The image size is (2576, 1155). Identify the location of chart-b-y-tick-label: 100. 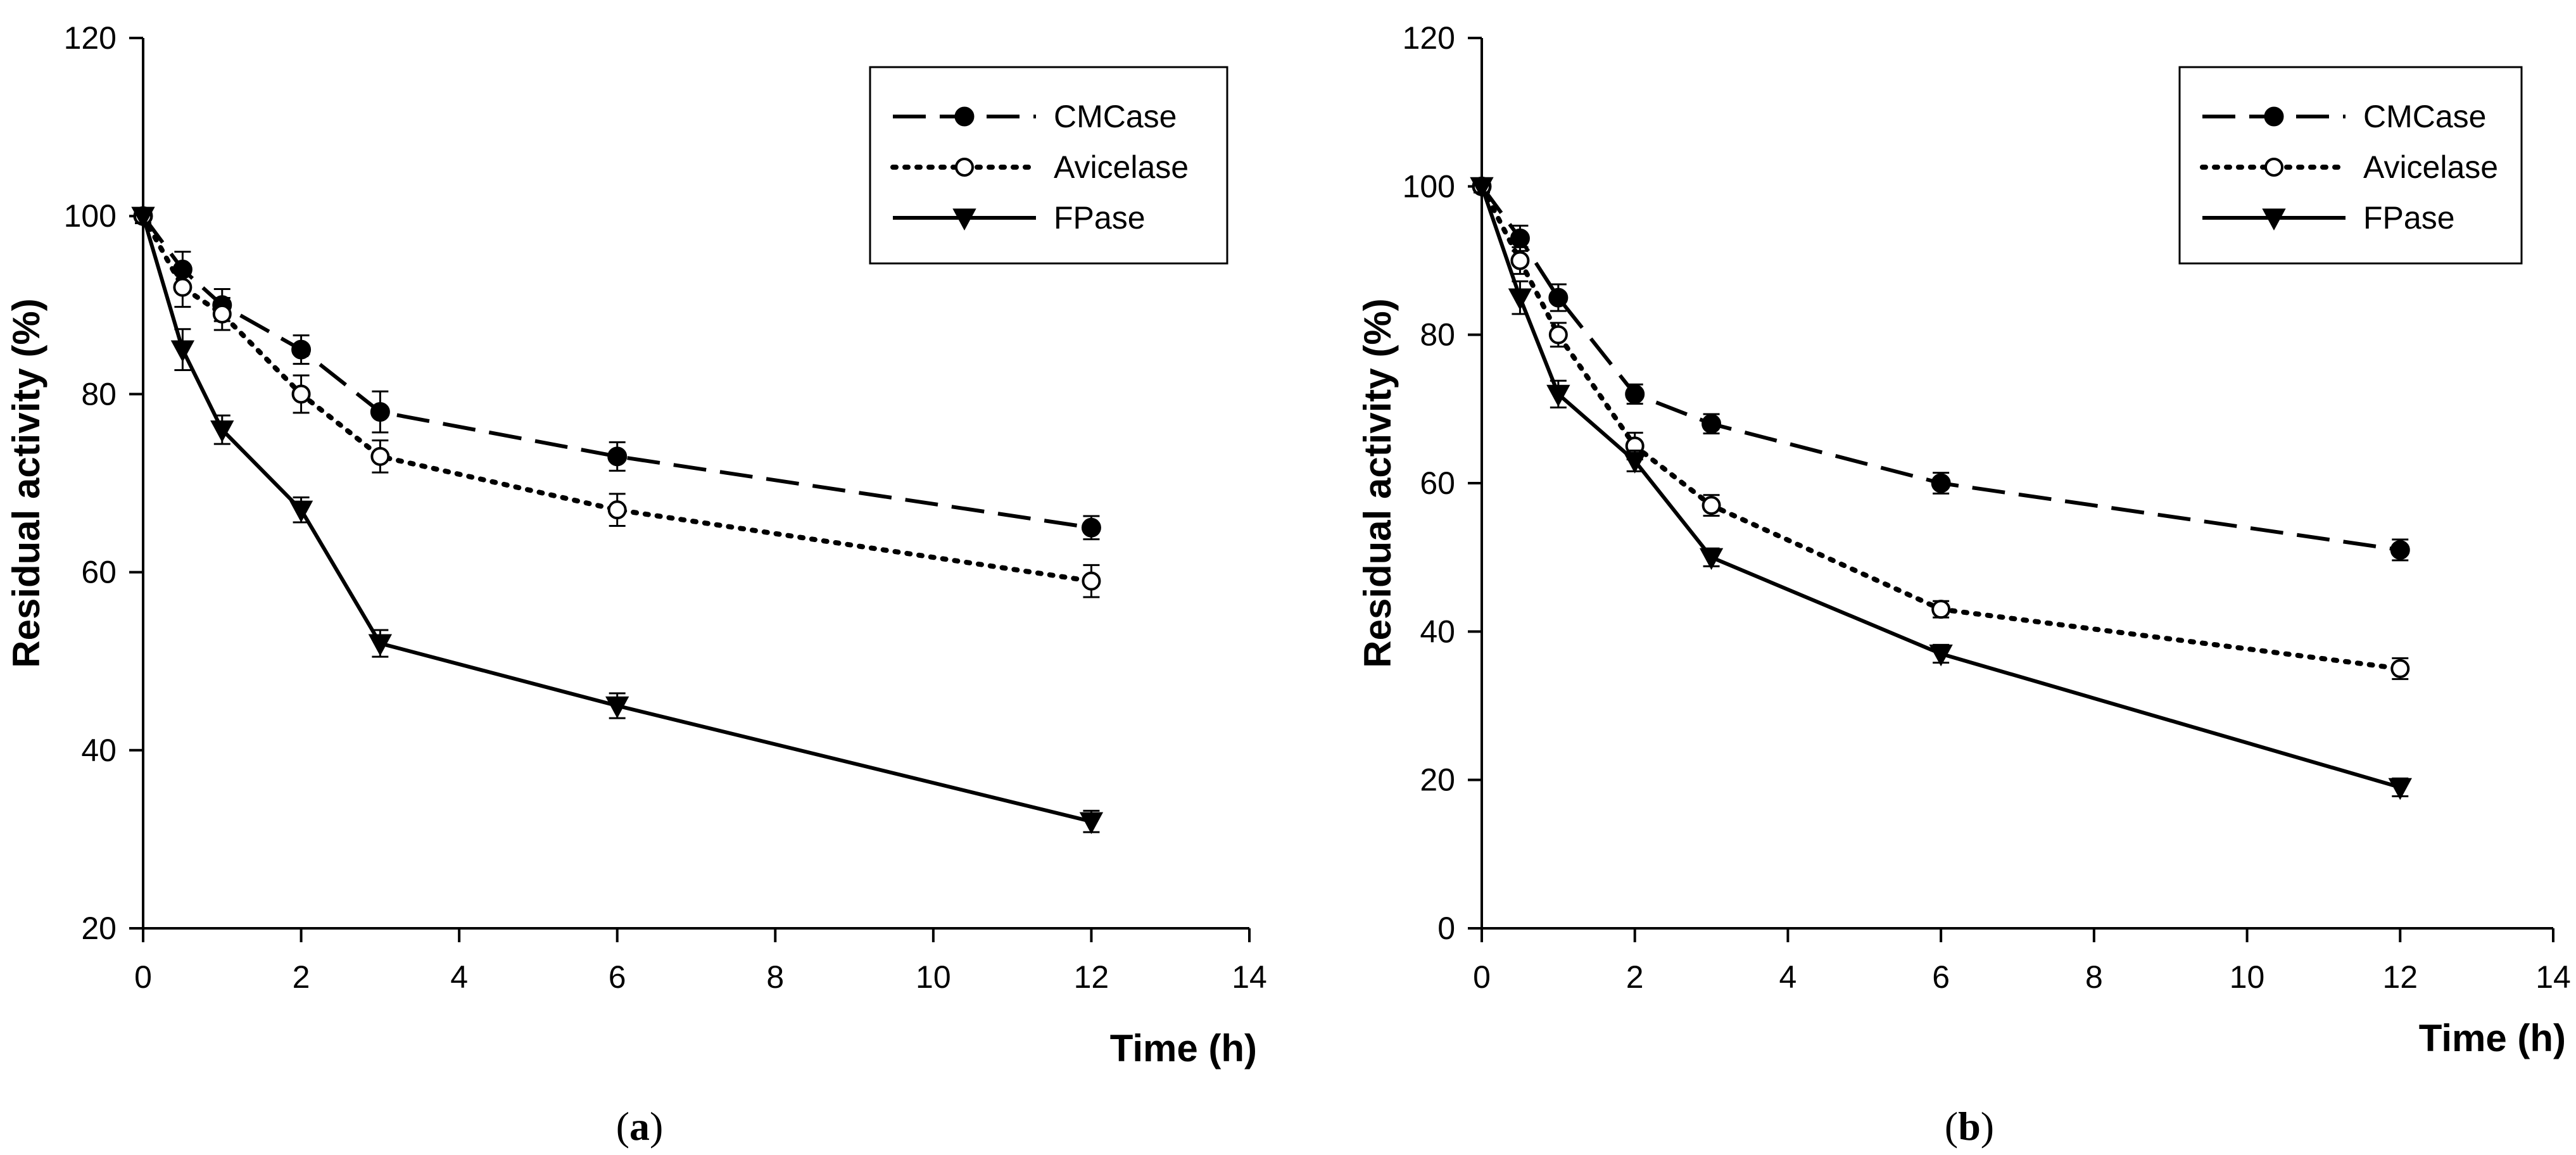
(1429, 186).